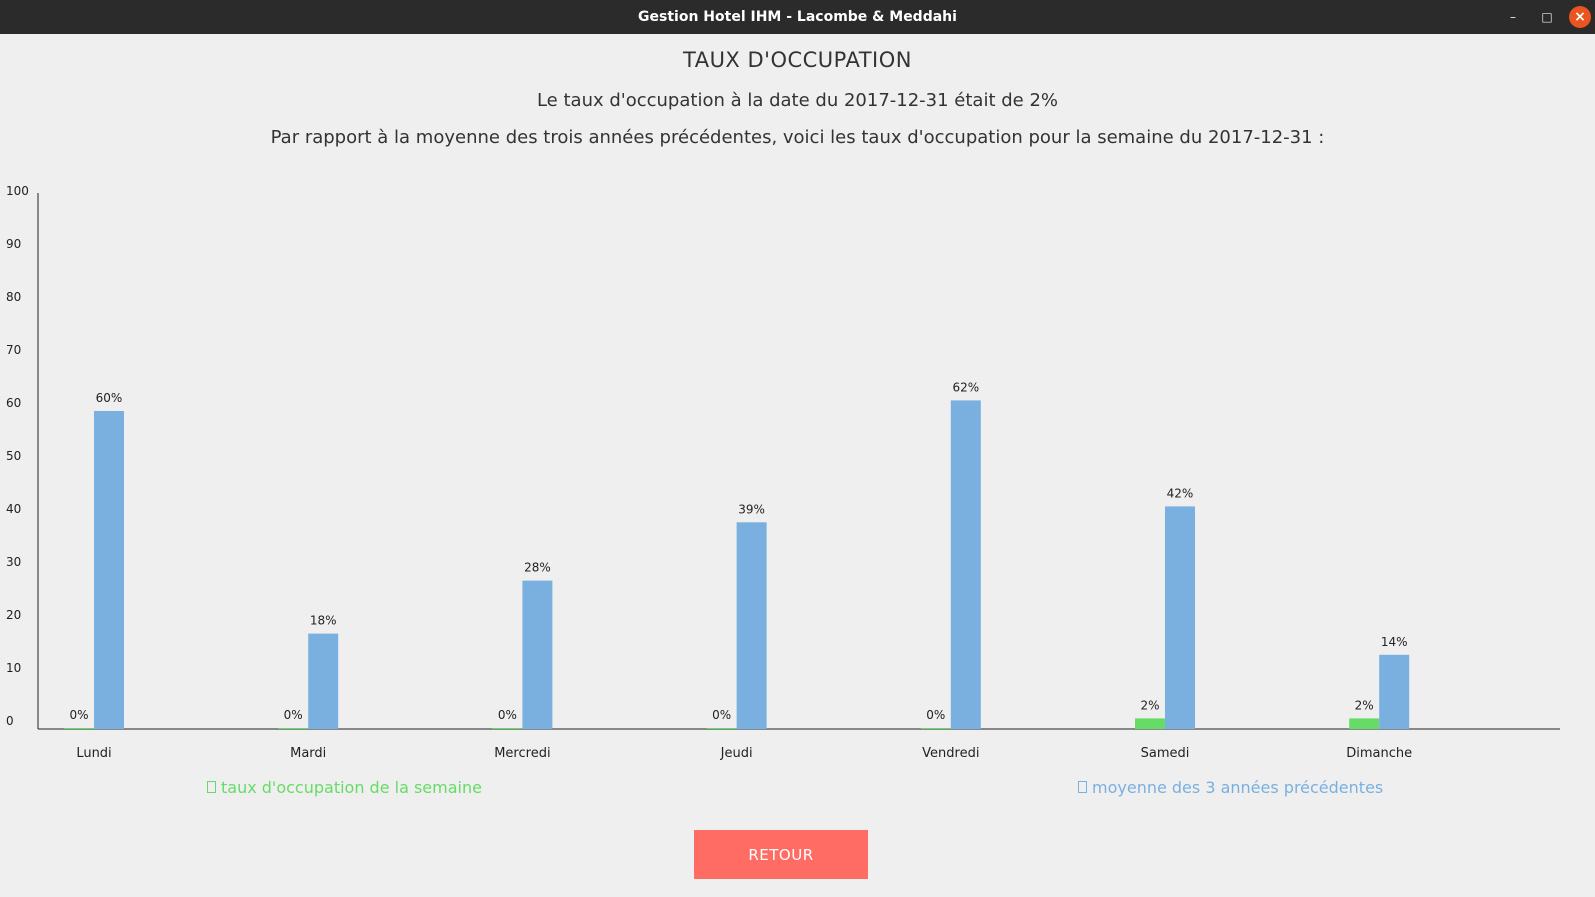 The image size is (1595, 897). What do you see at coordinates (323, 621) in the screenshot?
I see `data-label: 18%` at bounding box center [323, 621].